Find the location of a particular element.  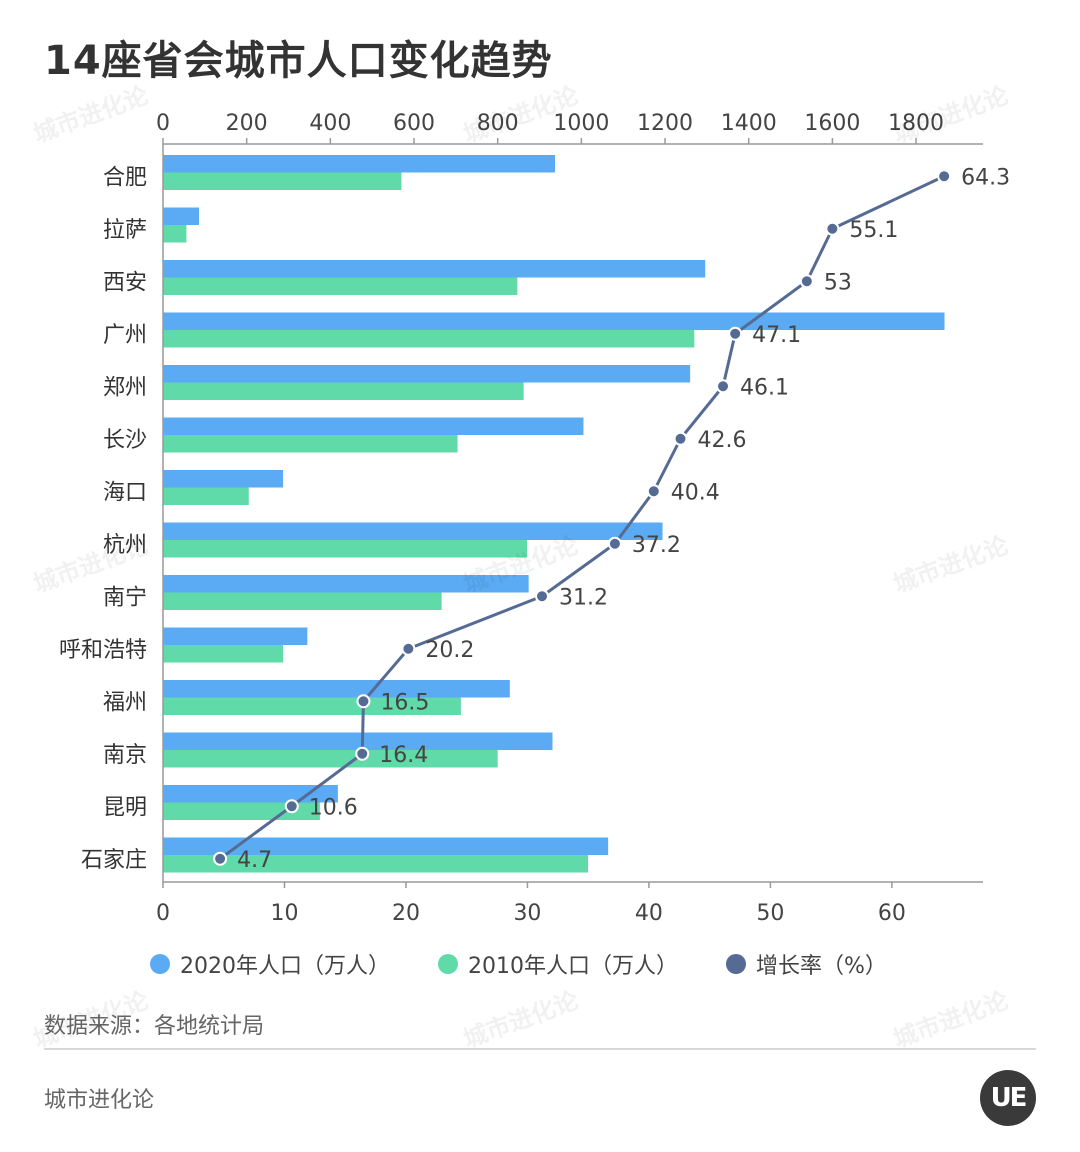

legend-item-growth: 增长率（%） is located at coordinates (806, 964).